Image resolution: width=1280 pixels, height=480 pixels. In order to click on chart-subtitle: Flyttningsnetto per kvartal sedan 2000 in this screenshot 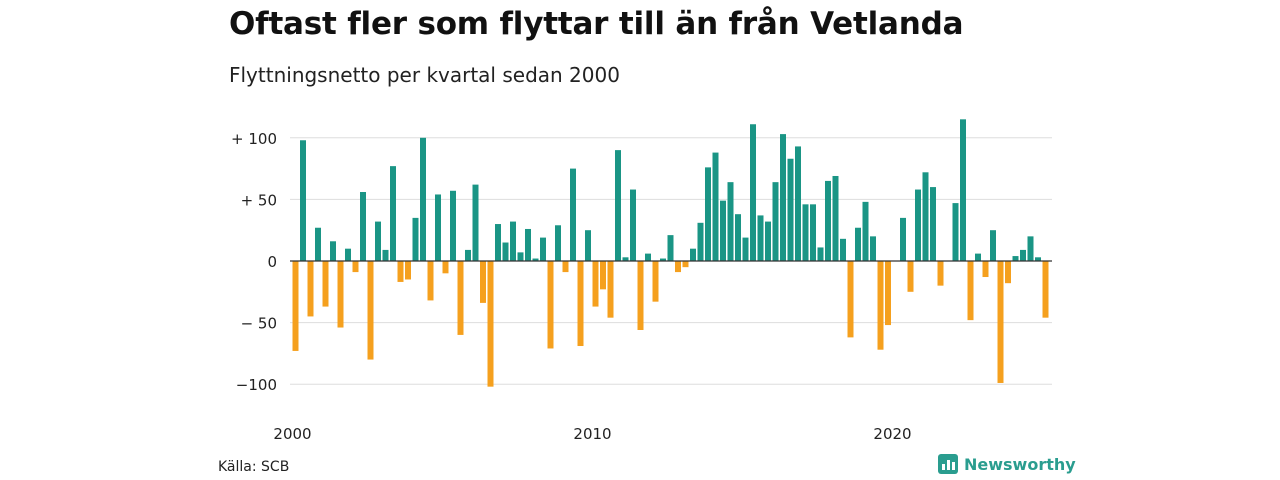, I will do `click(424, 75)`.